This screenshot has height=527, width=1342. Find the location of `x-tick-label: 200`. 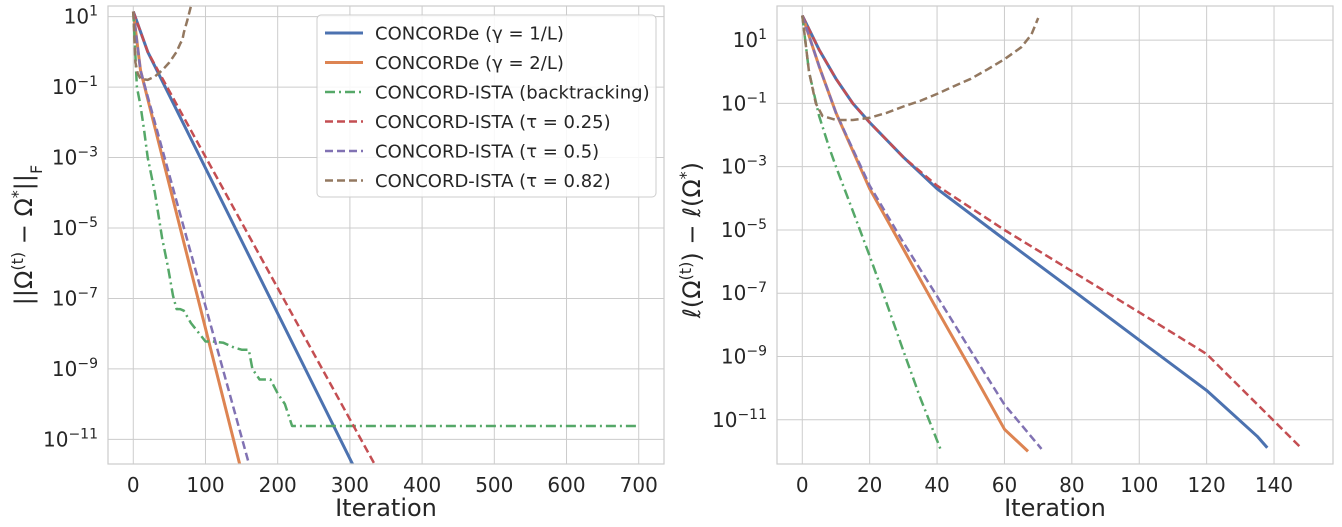

x-tick-label: 200 is located at coordinates (278, 485).